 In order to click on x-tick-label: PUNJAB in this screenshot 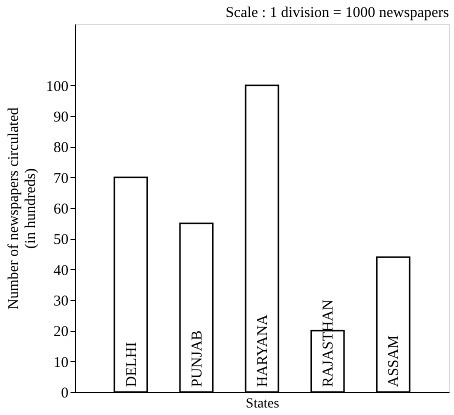, I will do `click(197, 358)`.